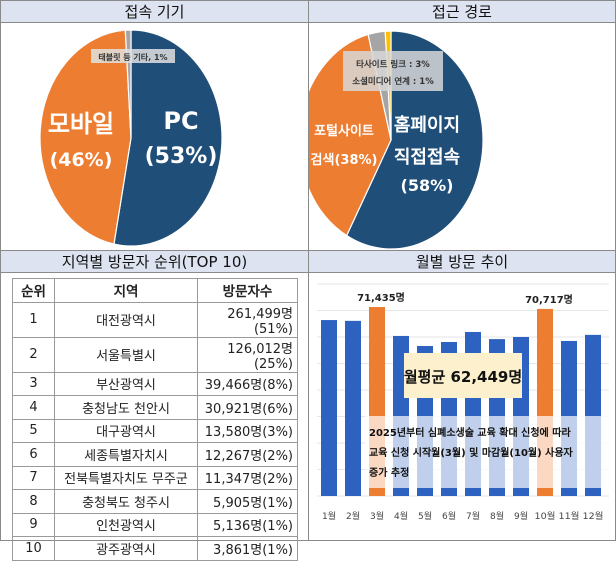  I want to click on route-small-label-box, so click(393, 71).